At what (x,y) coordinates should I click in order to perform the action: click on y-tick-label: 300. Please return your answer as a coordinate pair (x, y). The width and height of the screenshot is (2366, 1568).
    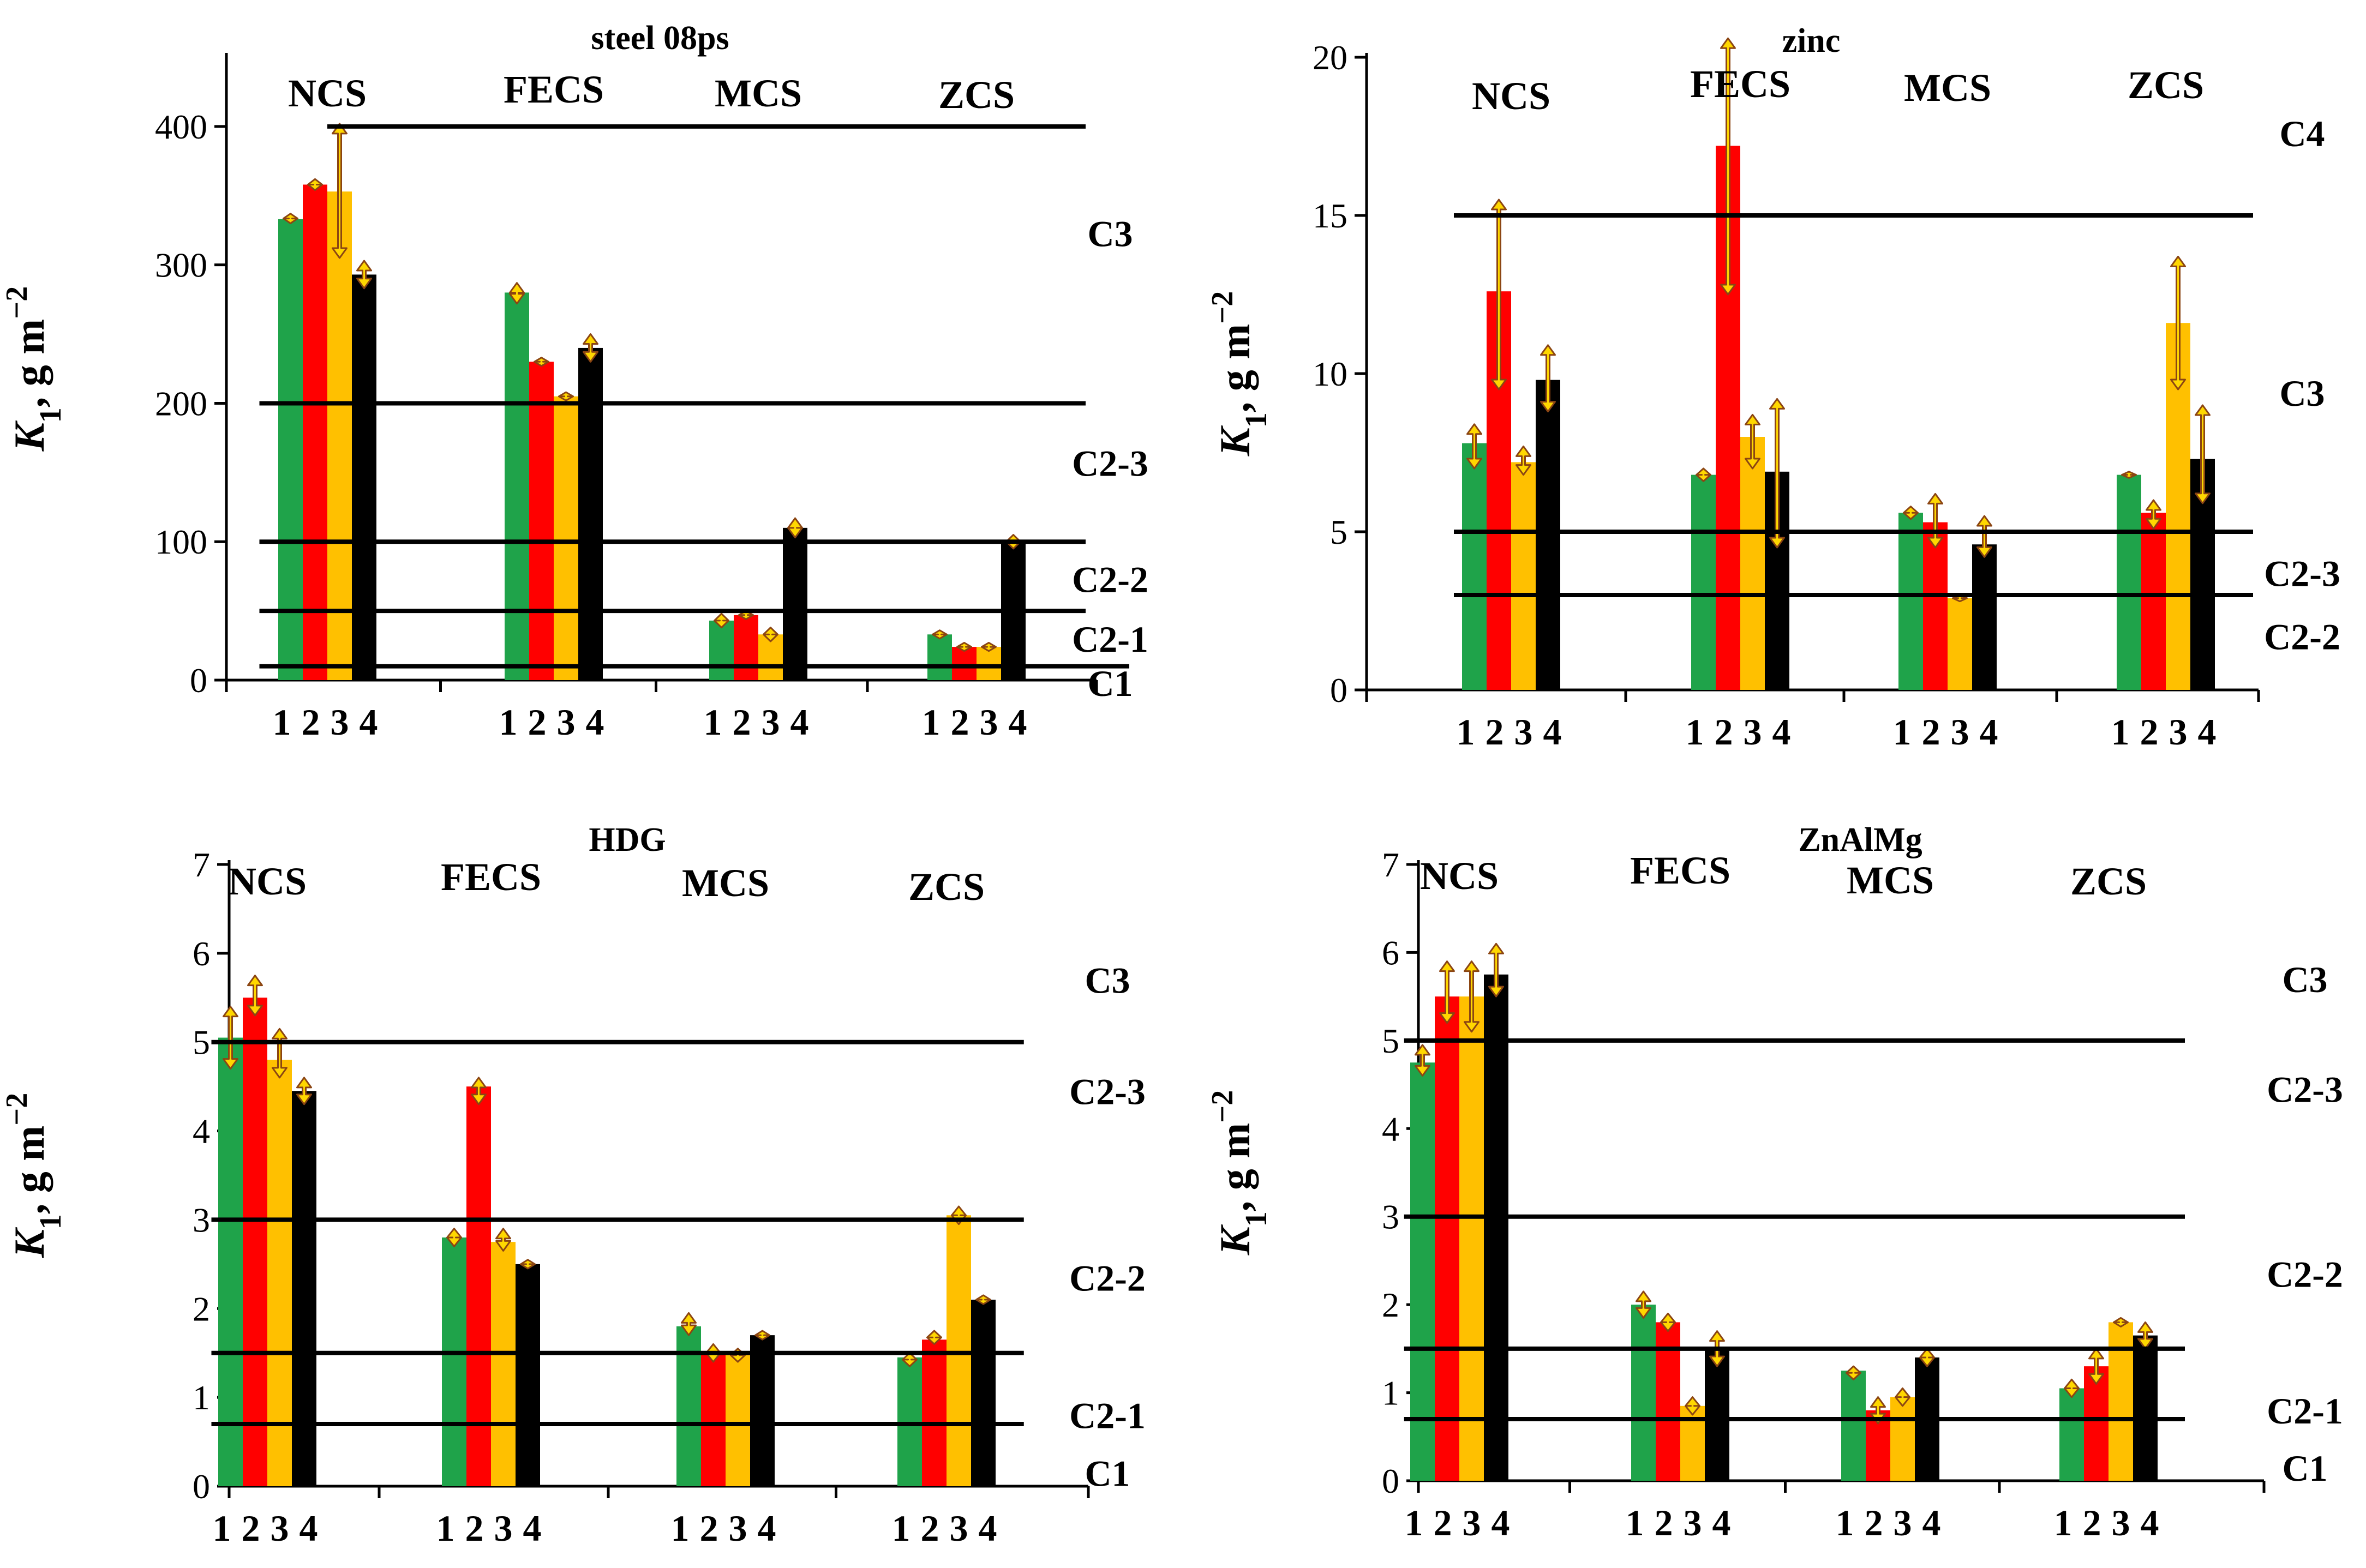
    Looking at the image, I should click on (181, 266).